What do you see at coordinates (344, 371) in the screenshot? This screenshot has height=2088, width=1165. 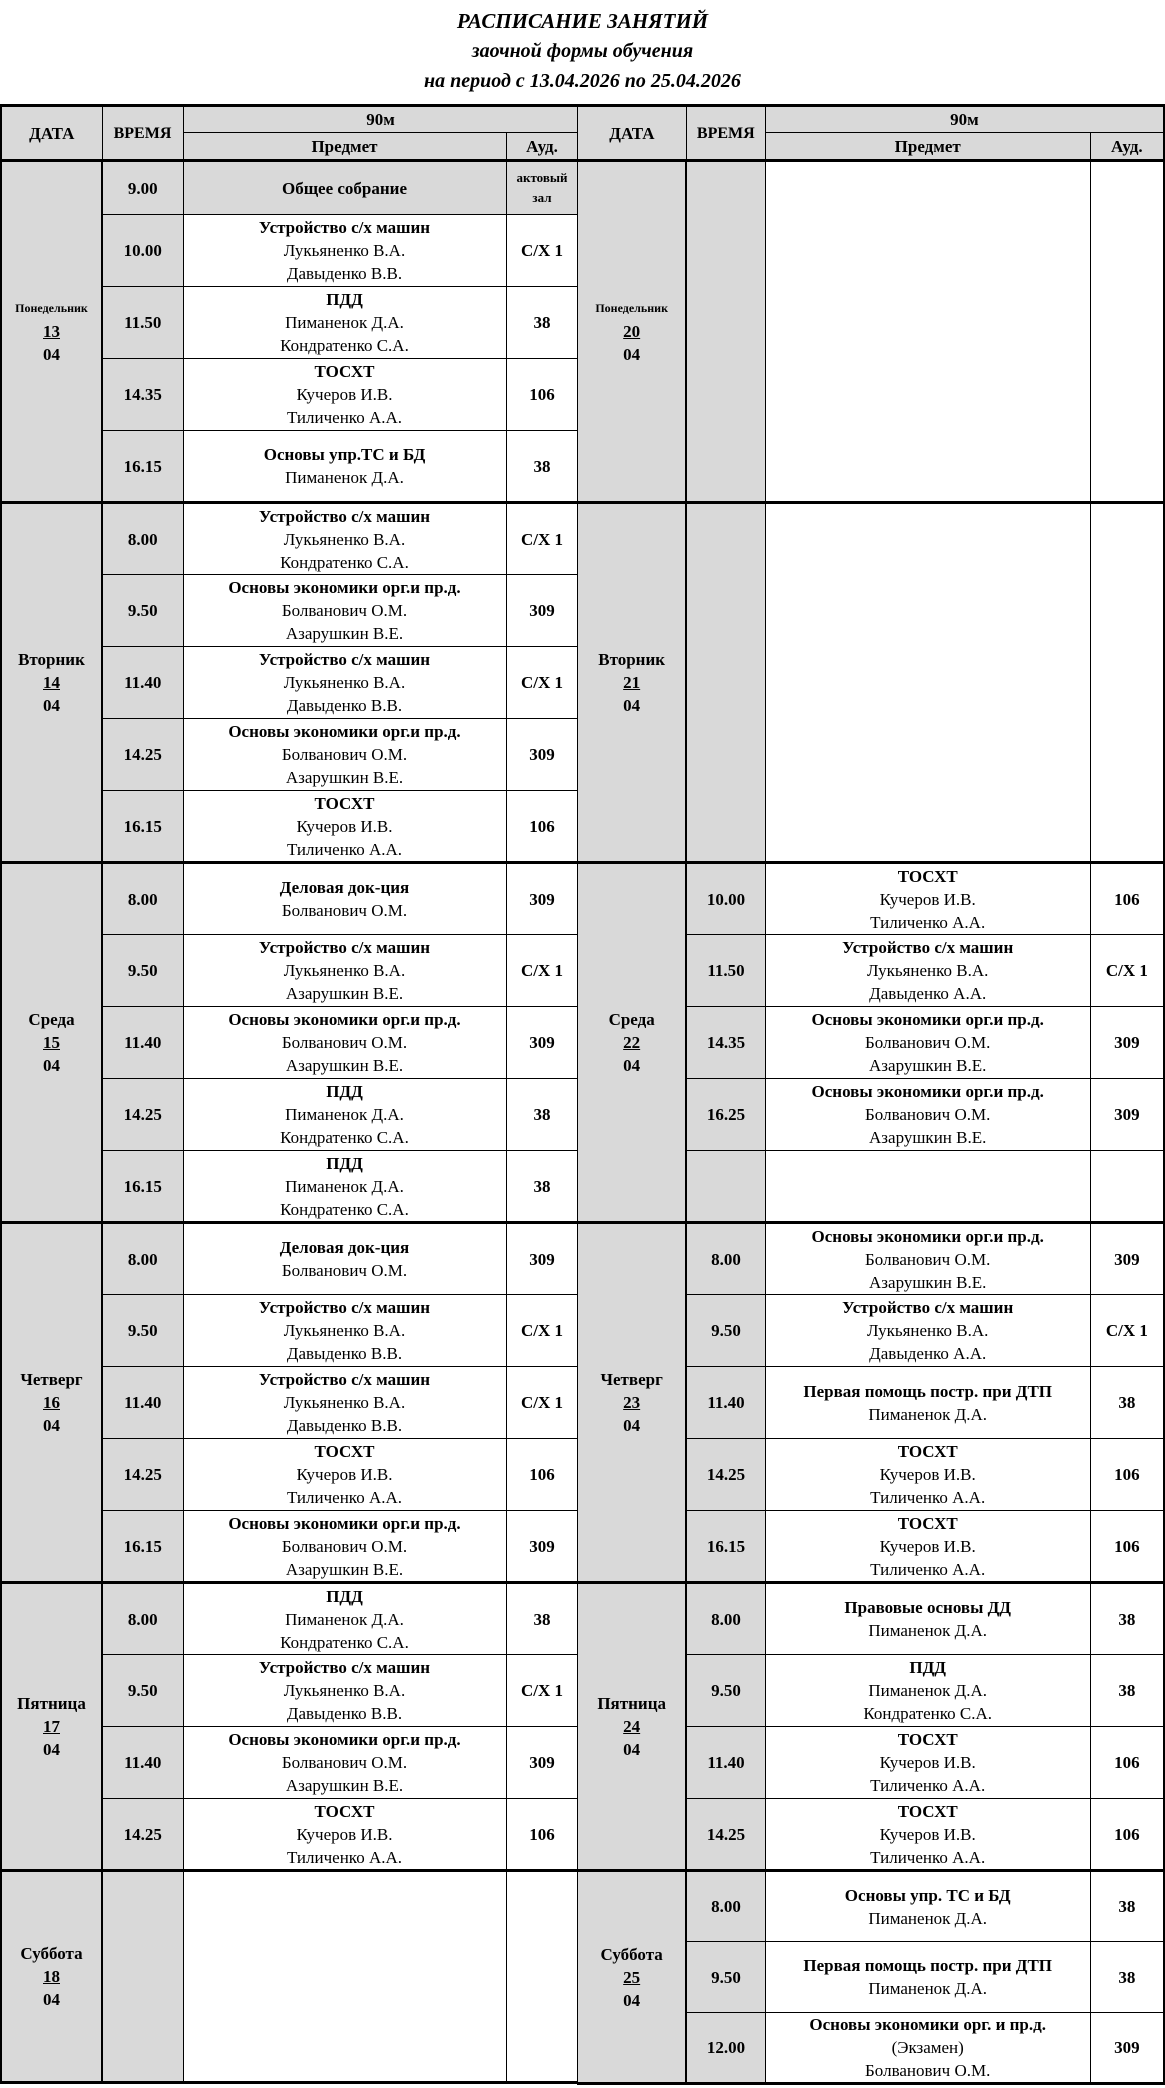 I see `subject-name: ТОСХТ` at bounding box center [344, 371].